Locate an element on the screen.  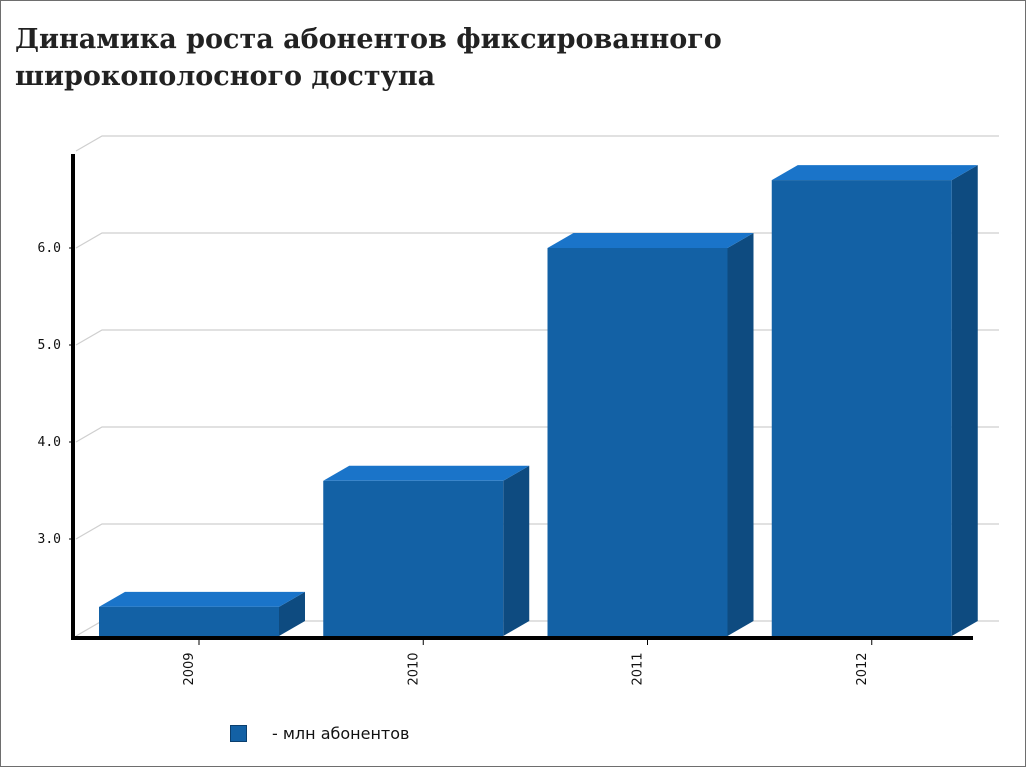
x-tick-label: 2012 is located at coordinates (862, 668).